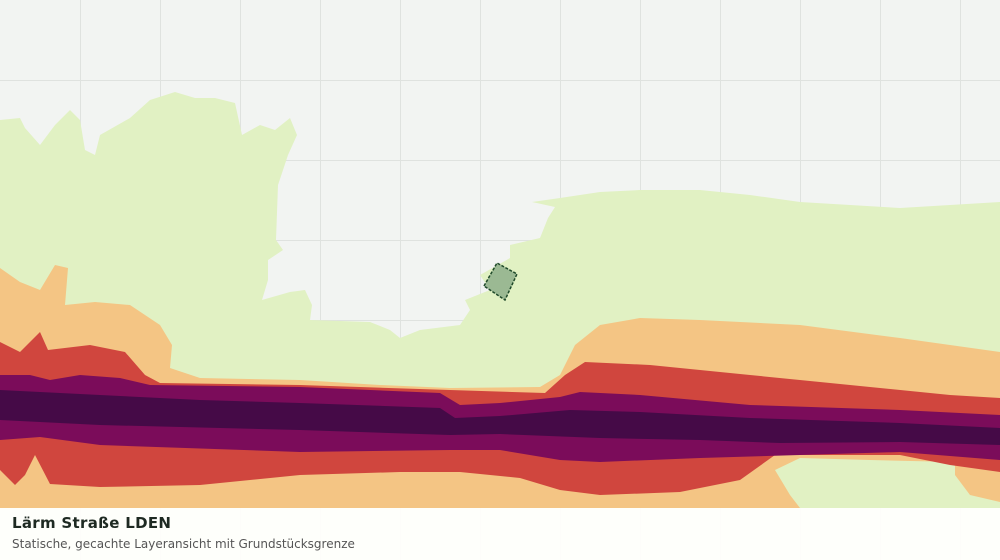 The width and height of the screenshot is (1000, 560). Describe the element at coordinates (500, 281) in the screenshot. I see `parcel-boundary` at that location.